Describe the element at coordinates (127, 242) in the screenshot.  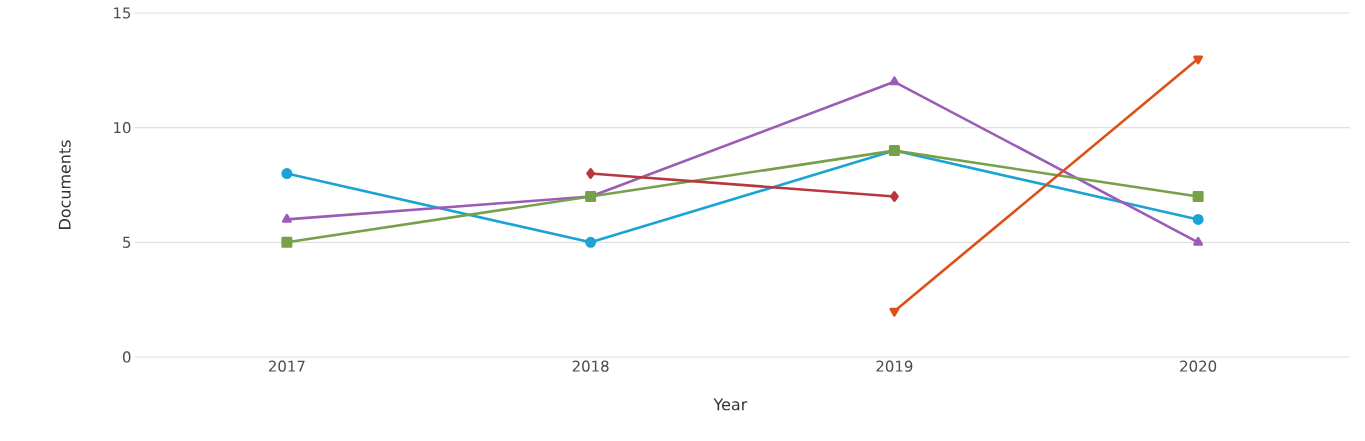
I see `y-tick-label: 5` at that location.